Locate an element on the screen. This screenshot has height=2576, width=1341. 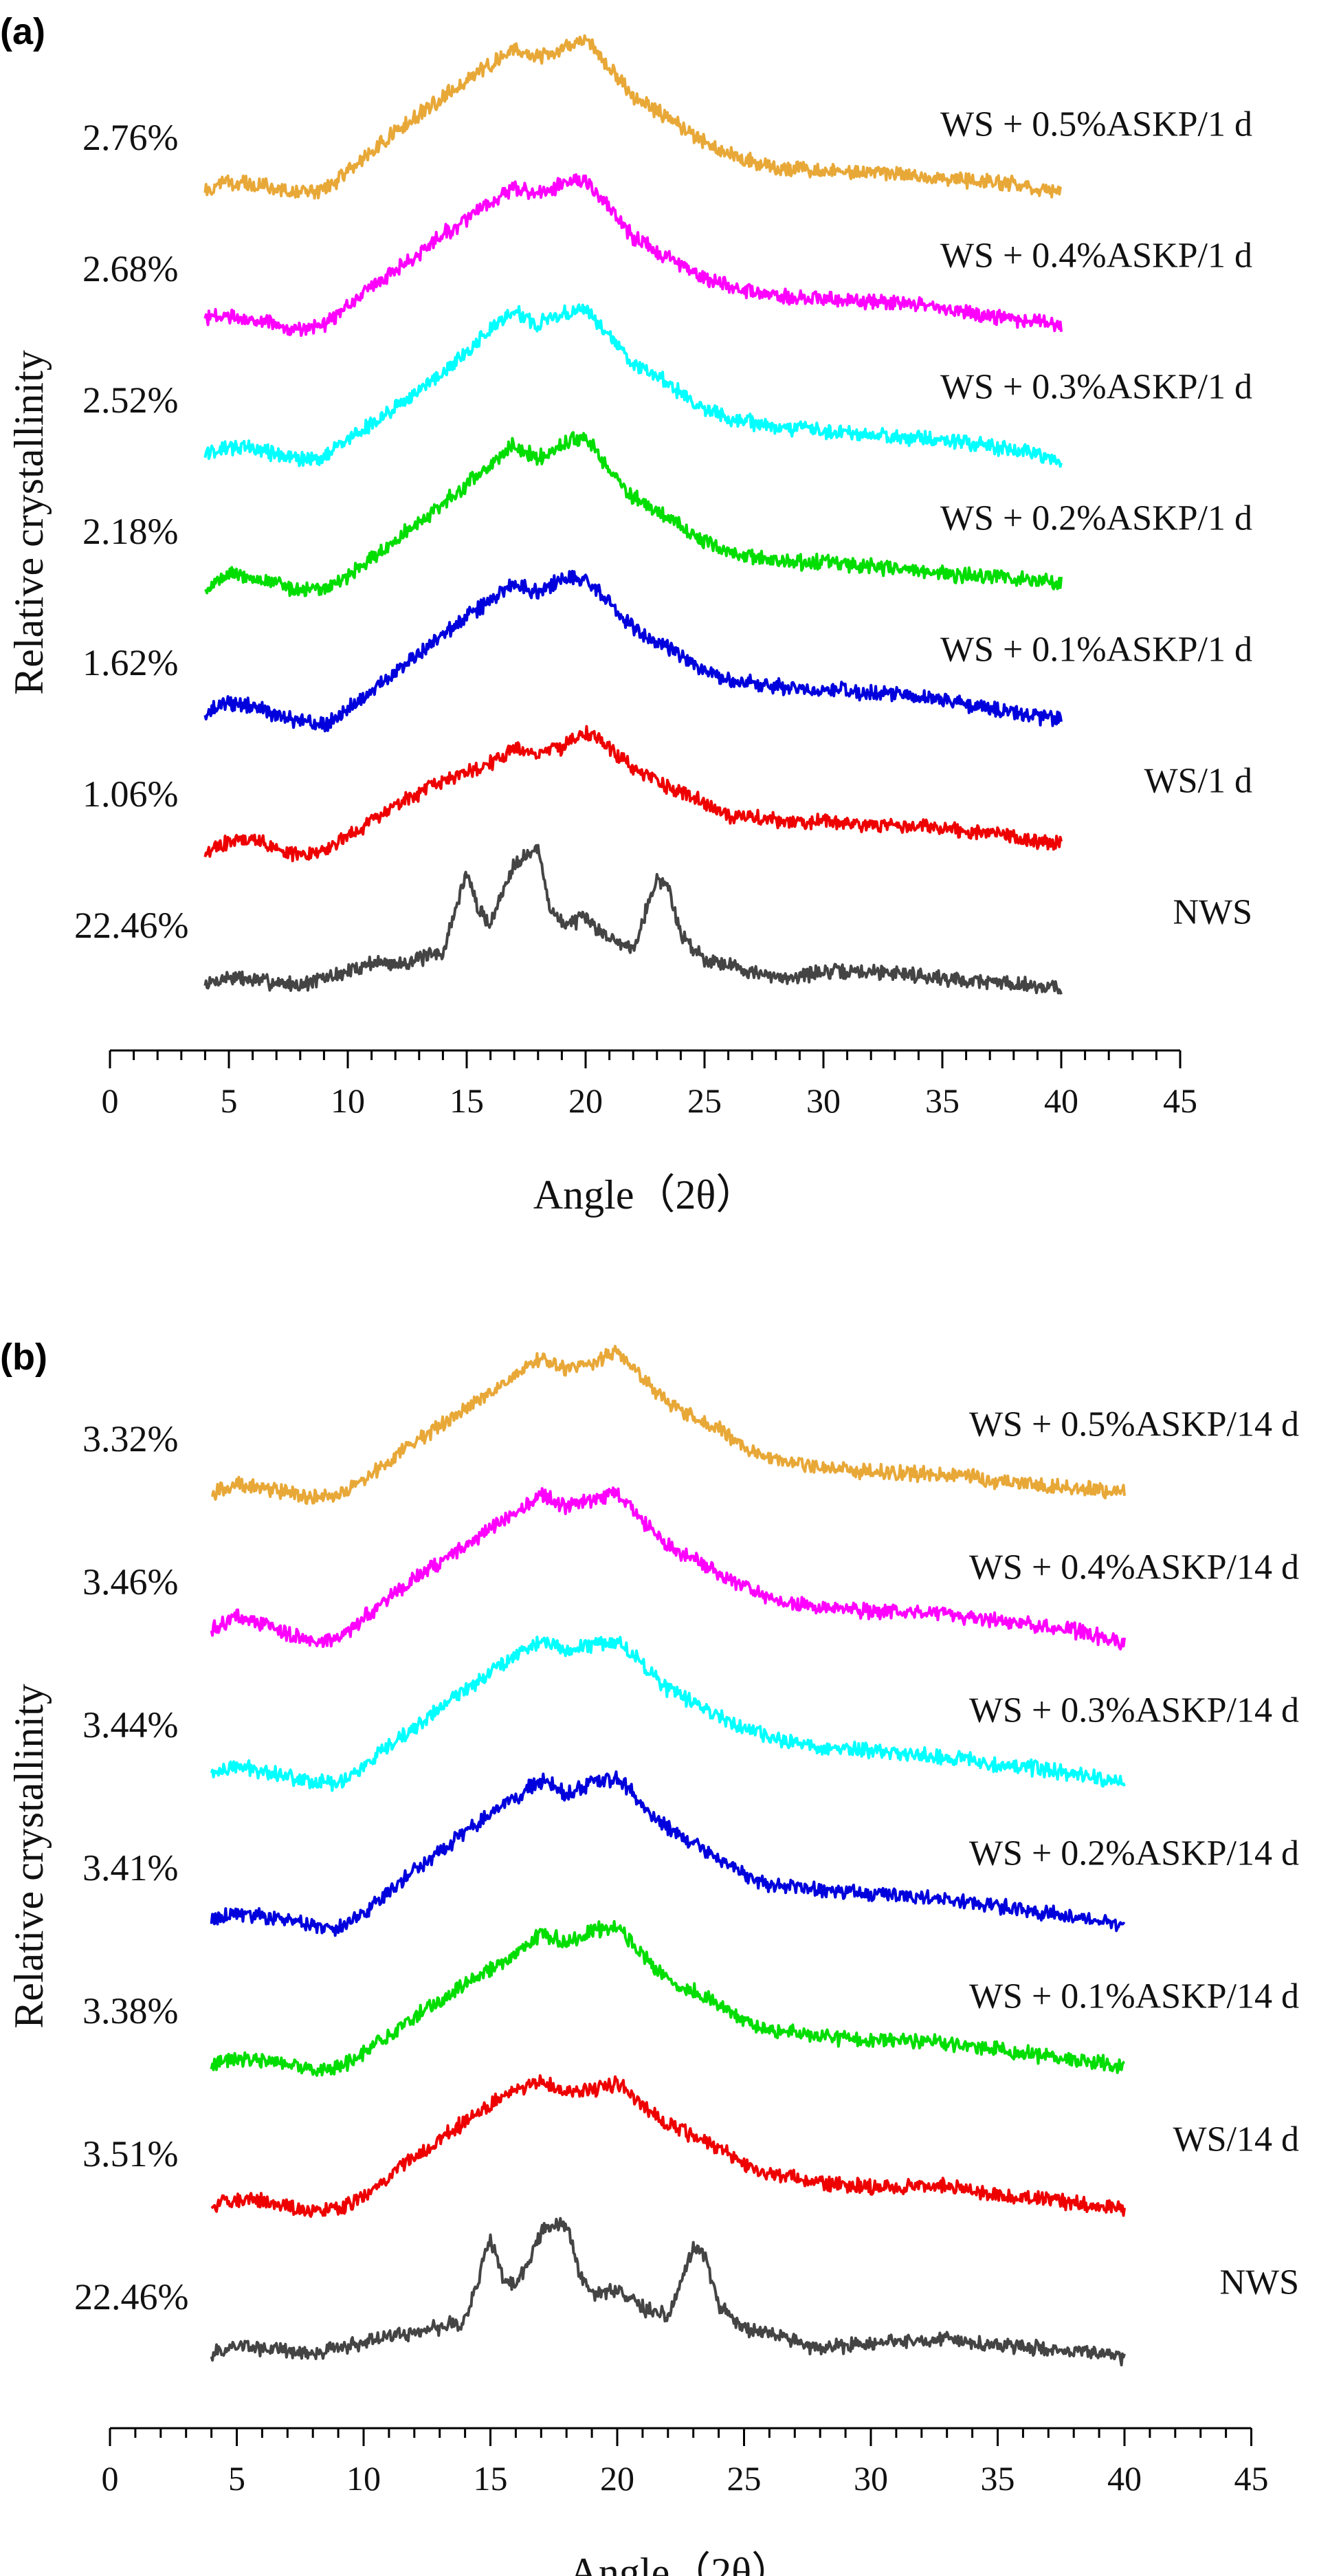
series-name-label: WS + 0.2%ASKP/14 d is located at coordinates (1134, 1853).